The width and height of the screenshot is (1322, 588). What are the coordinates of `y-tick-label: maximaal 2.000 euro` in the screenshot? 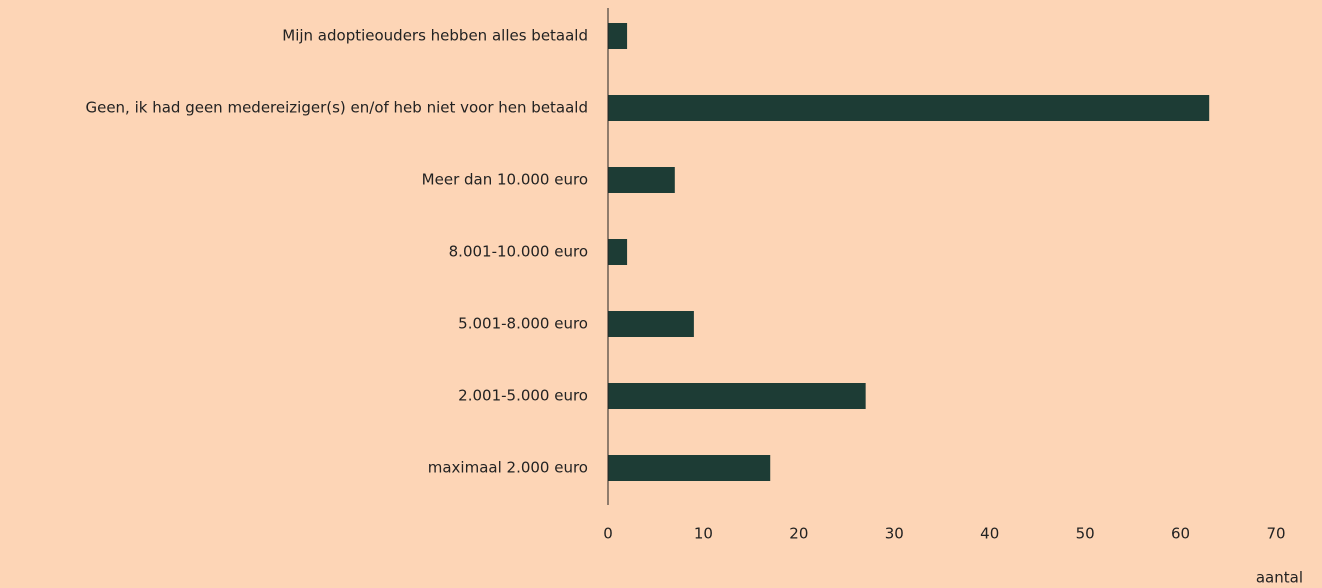 It's located at (508, 468).